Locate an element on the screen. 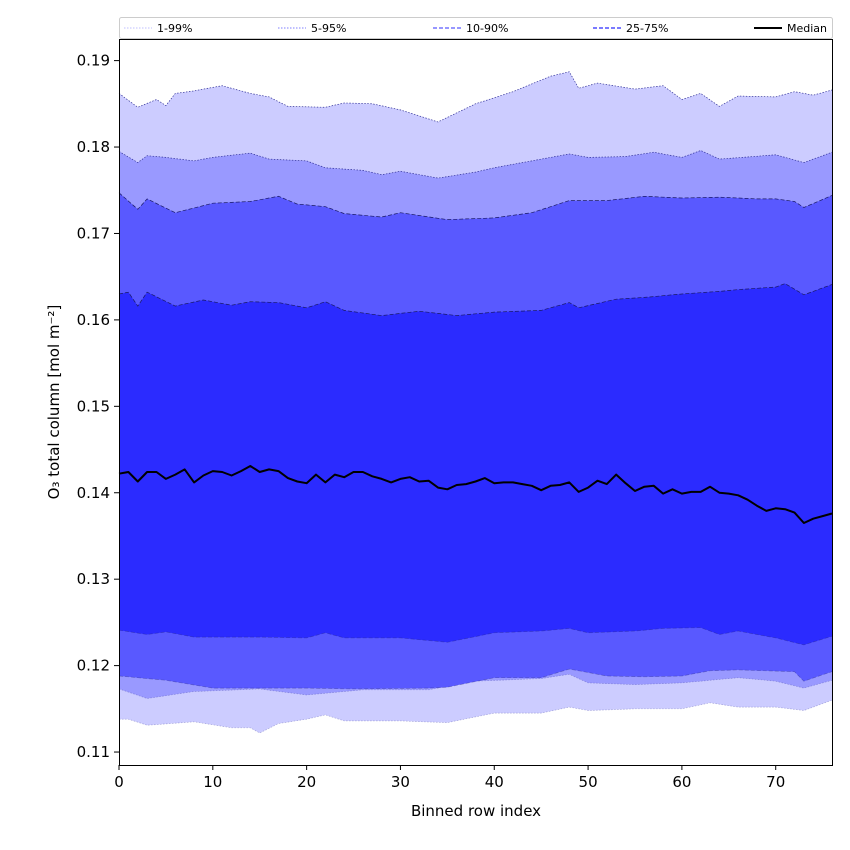  y-tick-label: 0.14 is located at coordinates (93, 493).